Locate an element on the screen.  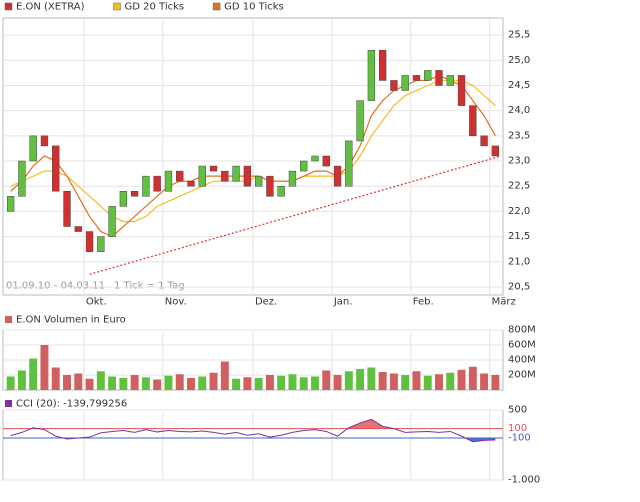
y-tick-label: 24,0 is located at coordinates (519, 110).